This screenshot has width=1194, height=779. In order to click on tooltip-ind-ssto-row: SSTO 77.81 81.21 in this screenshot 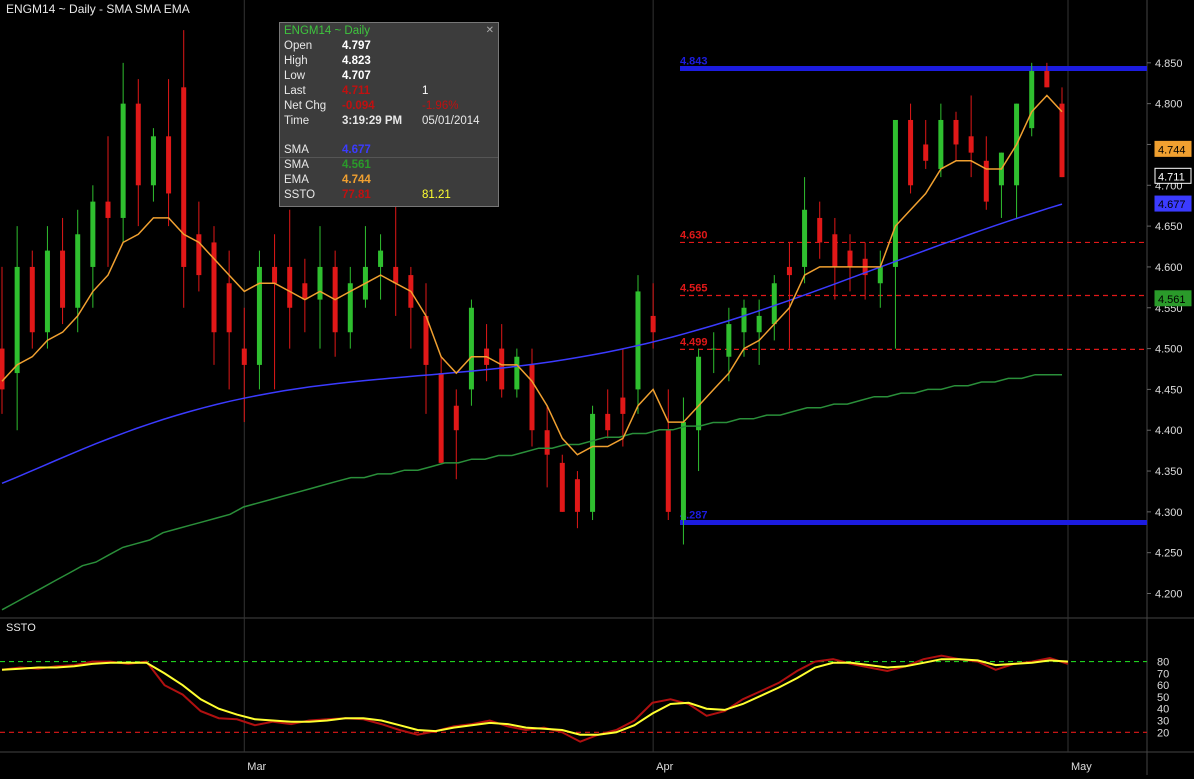, I will do `click(389, 196)`.